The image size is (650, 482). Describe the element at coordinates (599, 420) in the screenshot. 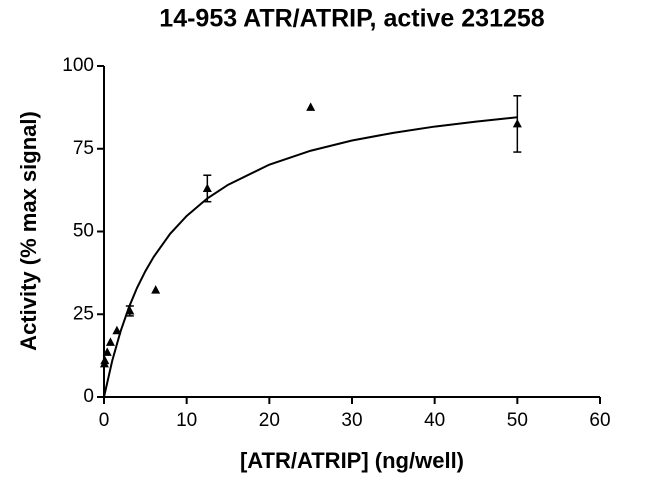

I see `x-tick-label: 60` at that location.